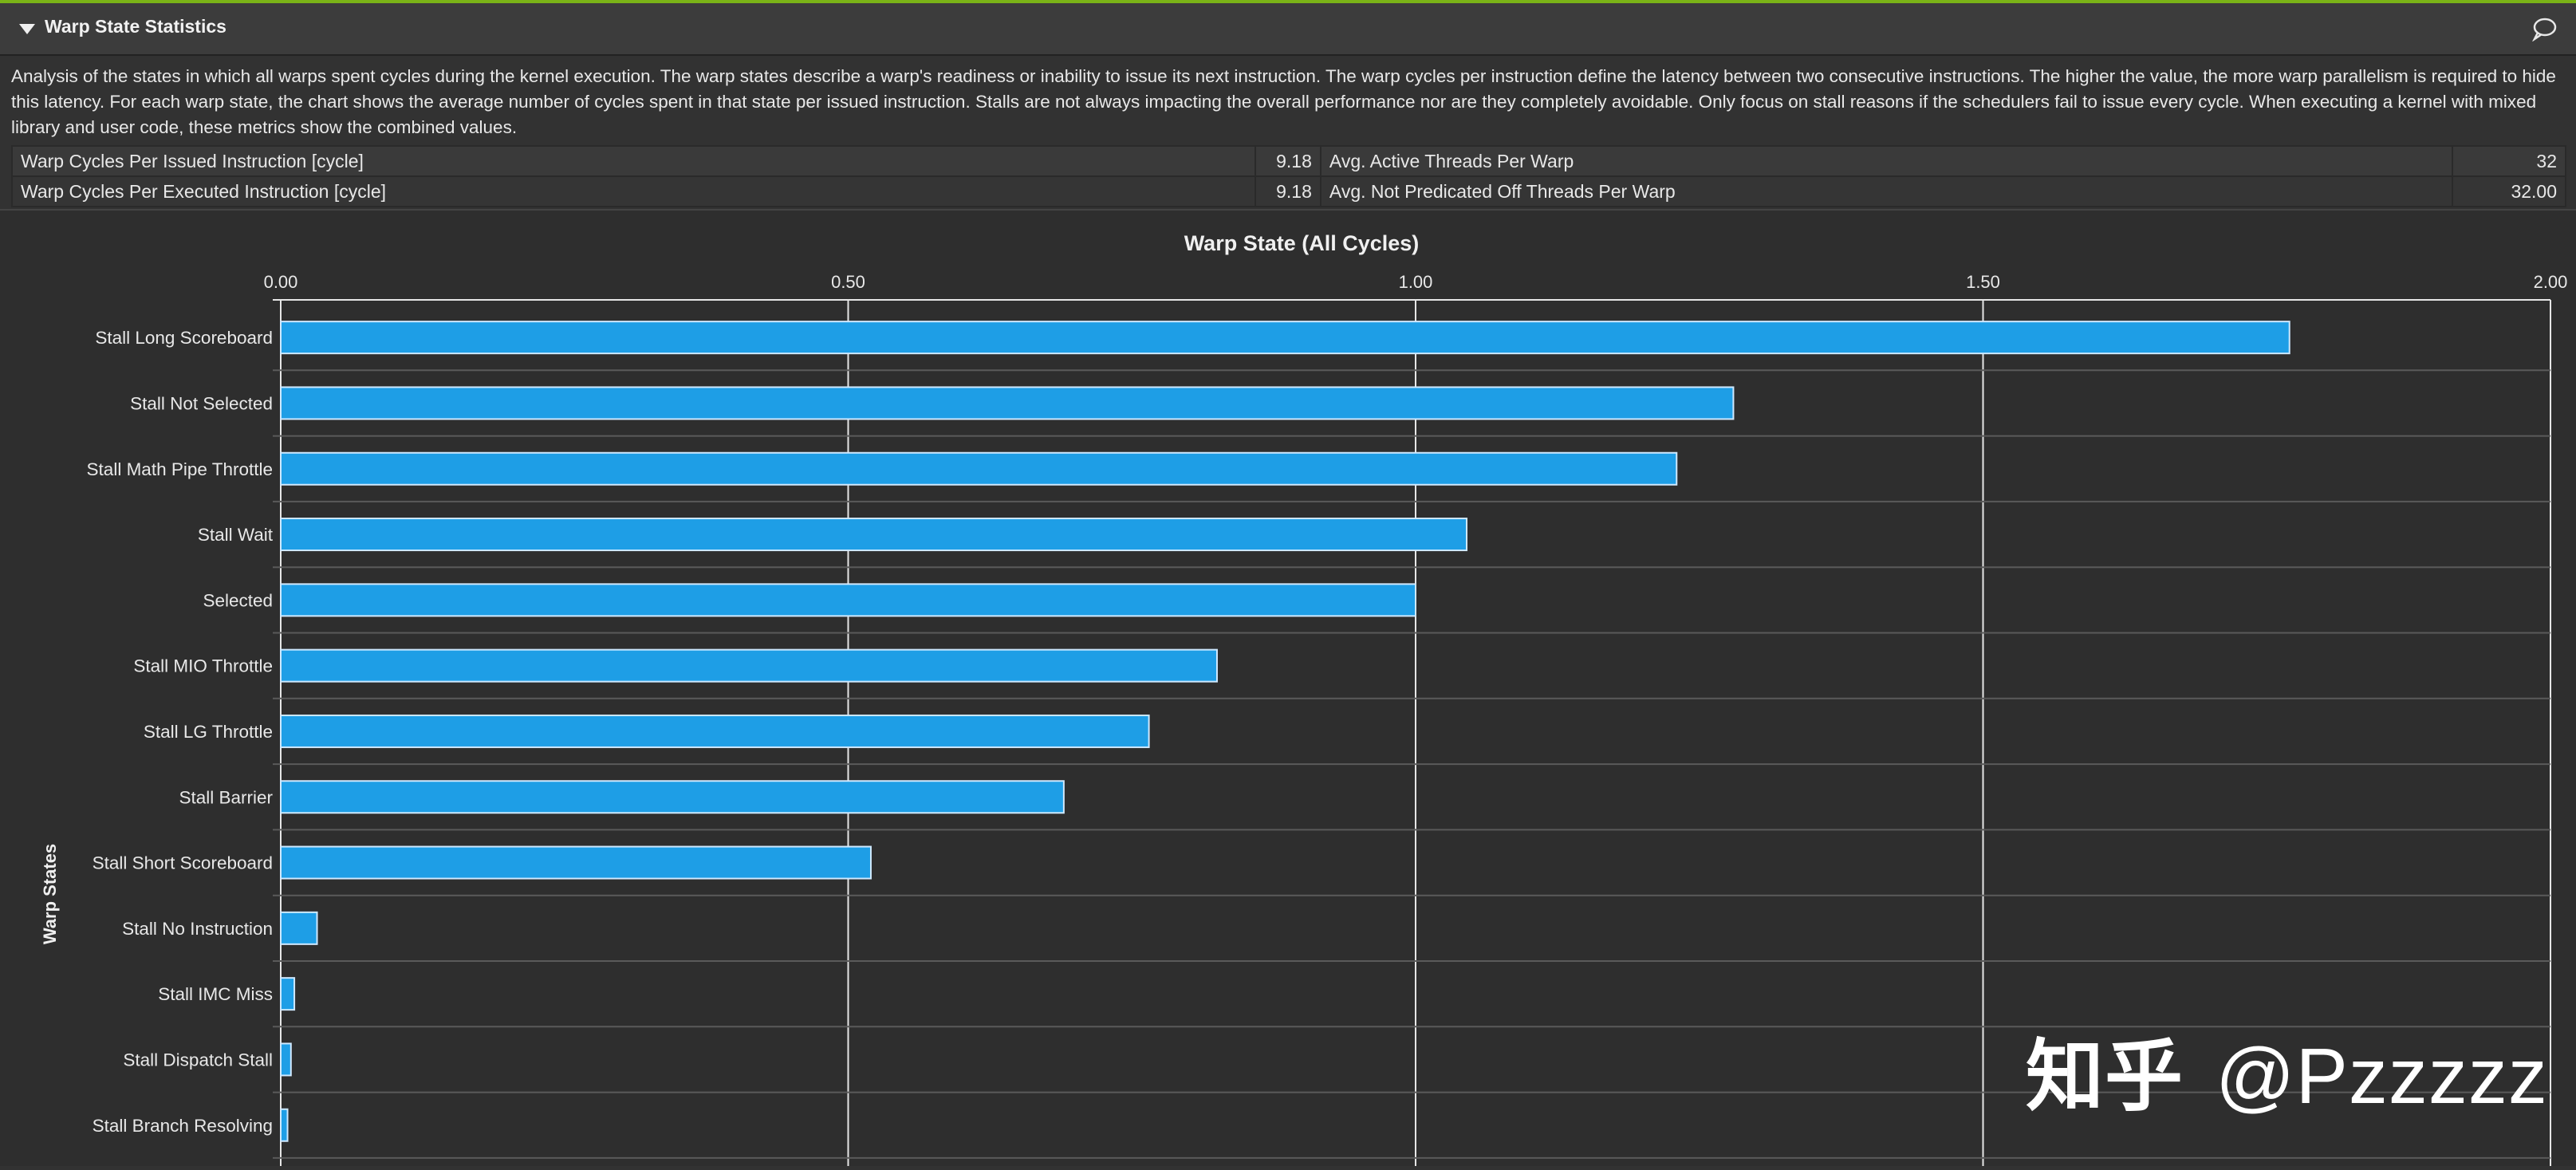 This screenshot has height=1170, width=2576. Describe the element at coordinates (1288, 29) in the screenshot. I see `section-header: Warp State Statistics` at that location.